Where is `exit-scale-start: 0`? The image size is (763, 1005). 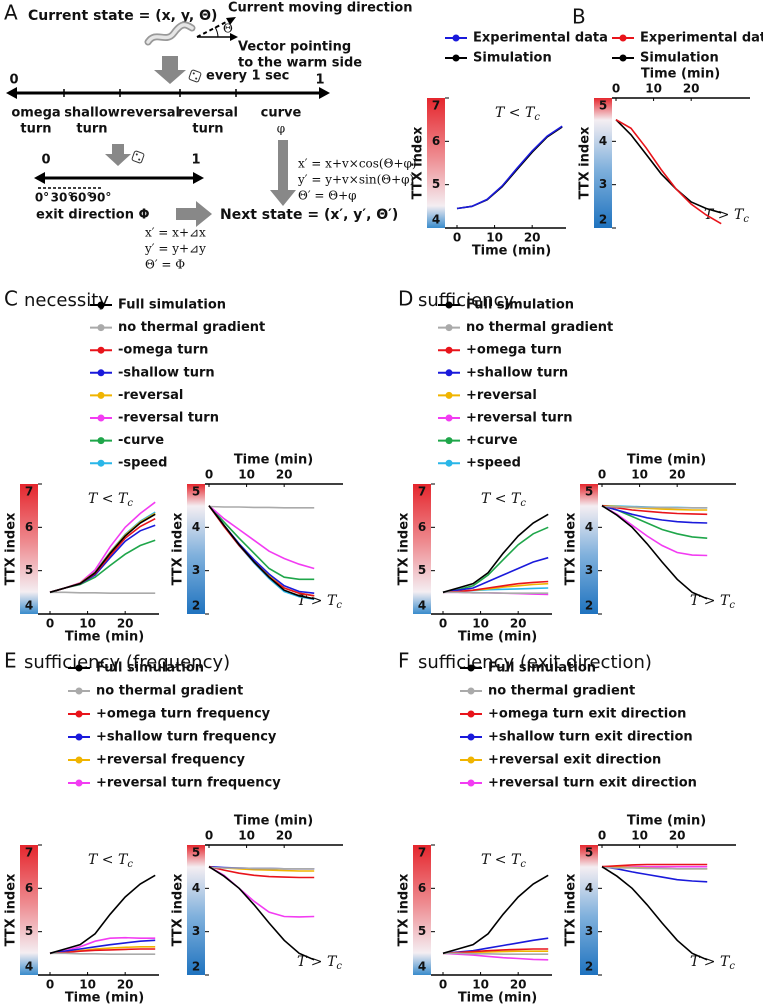 exit-scale-start: 0 is located at coordinates (45, 160).